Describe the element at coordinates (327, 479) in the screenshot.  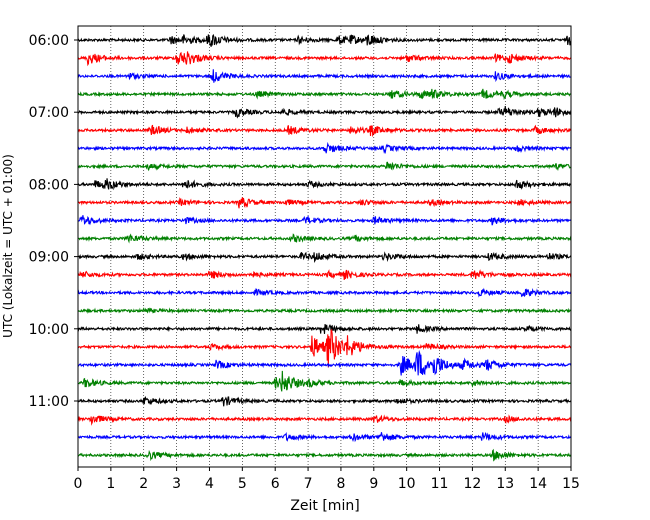
I see `x-axis-ticks: 0 1 2 3 4 5 6 7 8 9 10 11 12 13 14 15` at that location.